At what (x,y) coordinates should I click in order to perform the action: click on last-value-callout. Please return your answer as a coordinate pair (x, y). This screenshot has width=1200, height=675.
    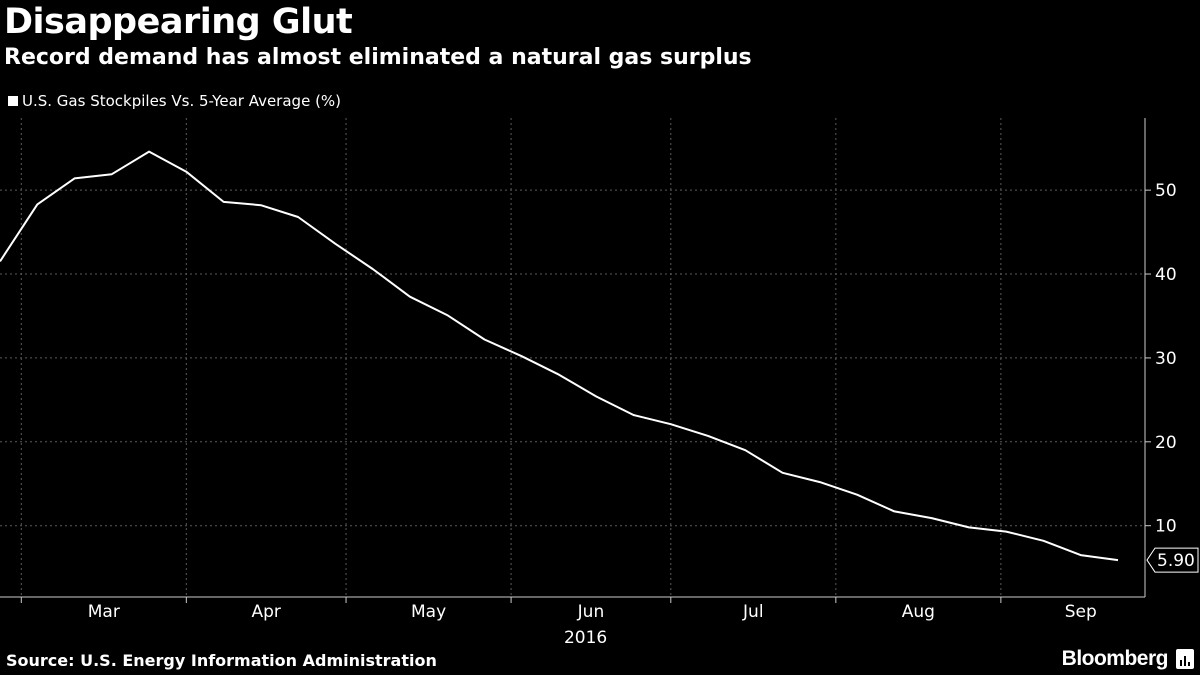
    Looking at the image, I should click on (1172, 560).